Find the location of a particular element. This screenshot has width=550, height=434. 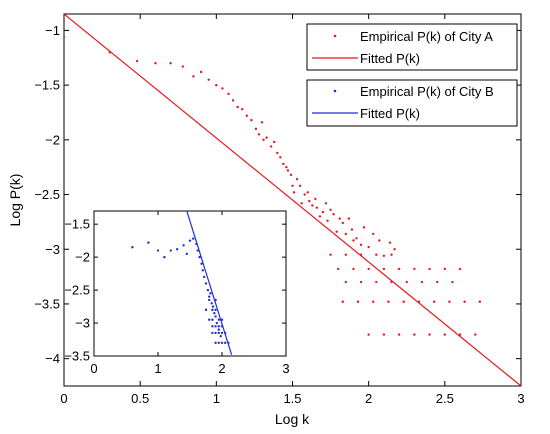

y-tick-label: −1 is located at coordinates (52, 30).